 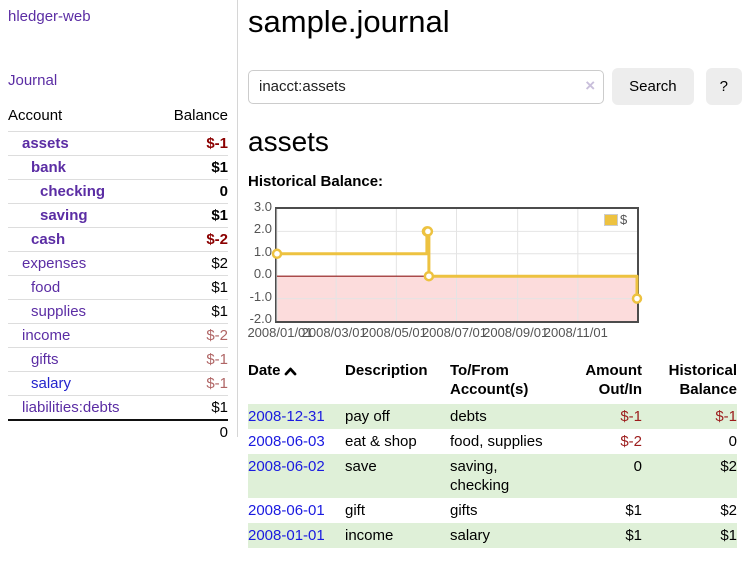 What do you see at coordinates (82, 431) in the screenshot?
I see `accounts-total-spacer` at bounding box center [82, 431].